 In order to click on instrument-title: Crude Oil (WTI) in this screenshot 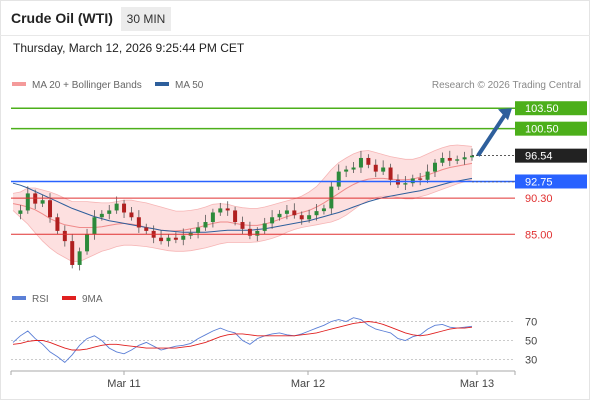, I will do `click(62, 18)`.